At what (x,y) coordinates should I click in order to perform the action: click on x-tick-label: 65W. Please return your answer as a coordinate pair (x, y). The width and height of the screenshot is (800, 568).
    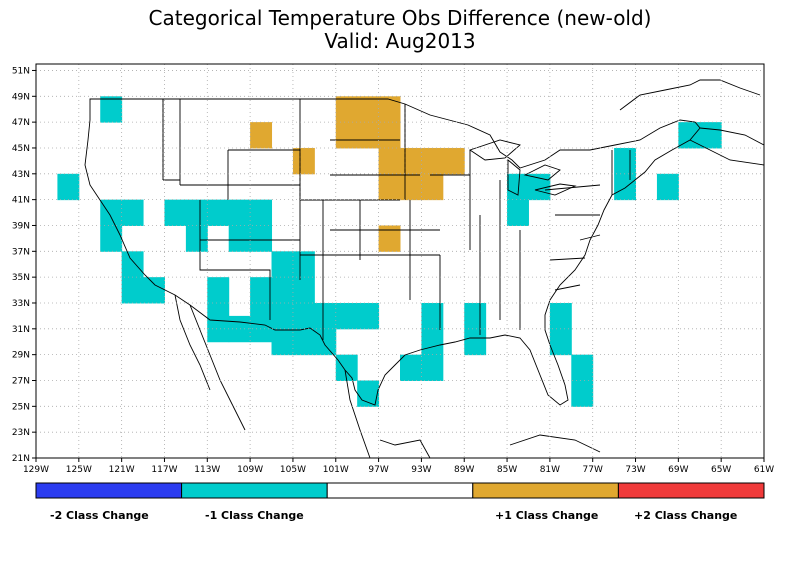
    Looking at the image, I should click on (721, 470).